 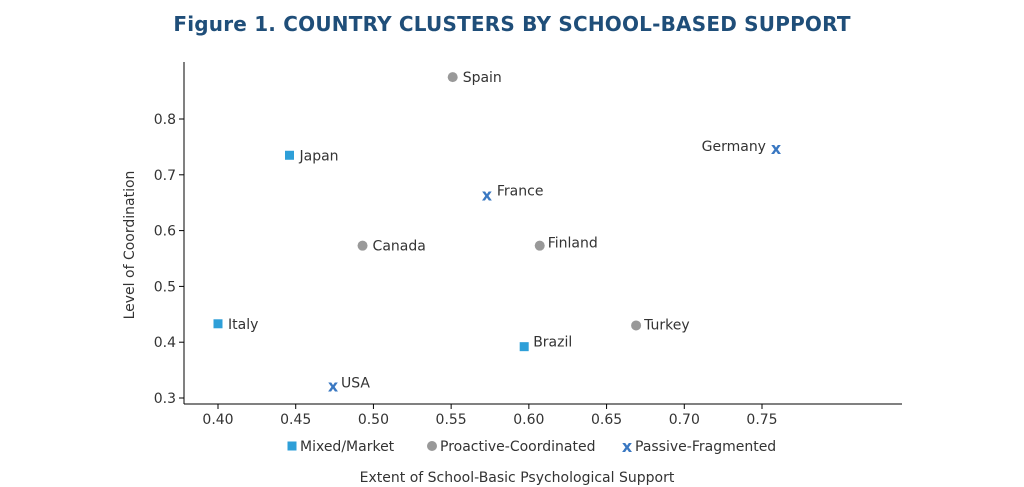 I want to click on point-japan-label: Japan, so click(x=318, y=156).